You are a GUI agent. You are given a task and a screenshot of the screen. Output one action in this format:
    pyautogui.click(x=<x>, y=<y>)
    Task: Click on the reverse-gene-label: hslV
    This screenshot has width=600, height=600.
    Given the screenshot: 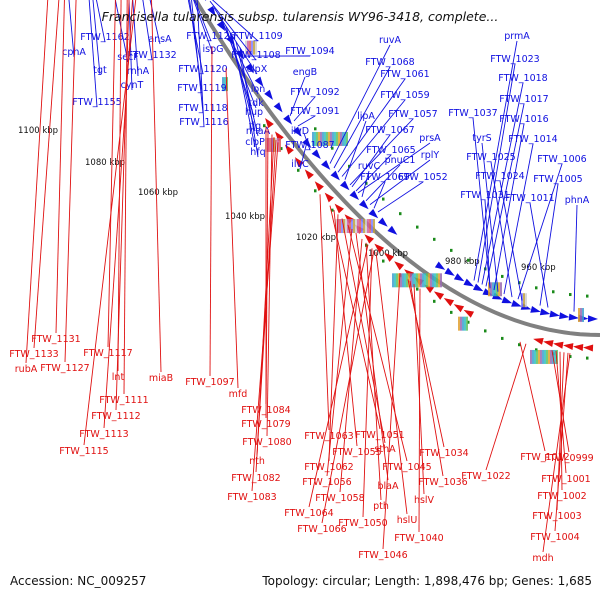 What is the action you would take?
    pyautogui.click(x=424, y=500)
    